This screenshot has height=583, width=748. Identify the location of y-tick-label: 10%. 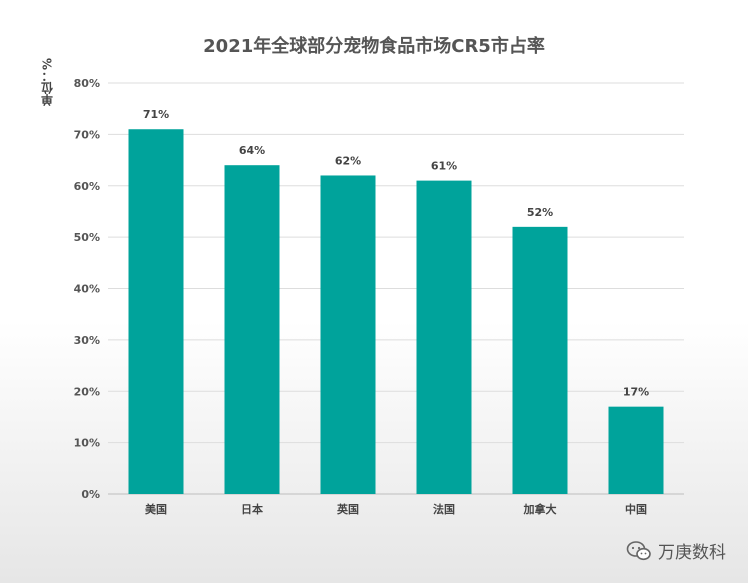
(87, 443).